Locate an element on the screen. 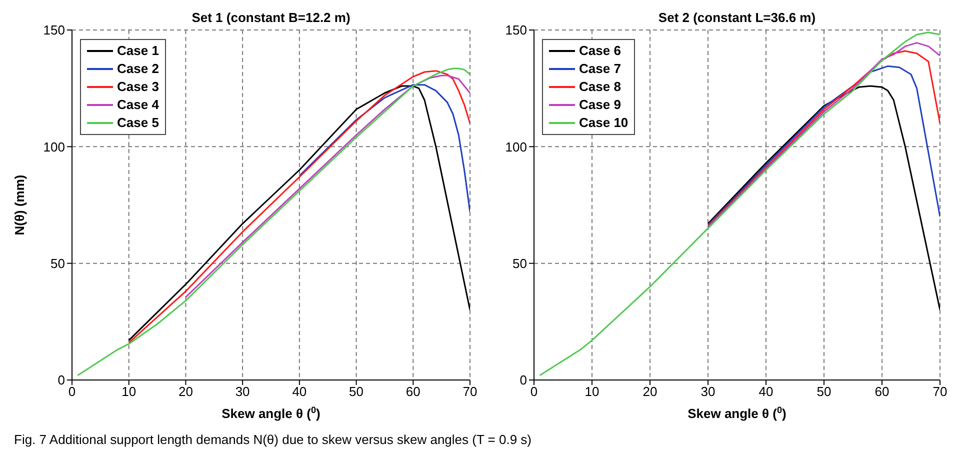 Image resolution: width=956 pixels, height=474 pixels. legend-label: Case 7 is located at coordinates (600, 69).